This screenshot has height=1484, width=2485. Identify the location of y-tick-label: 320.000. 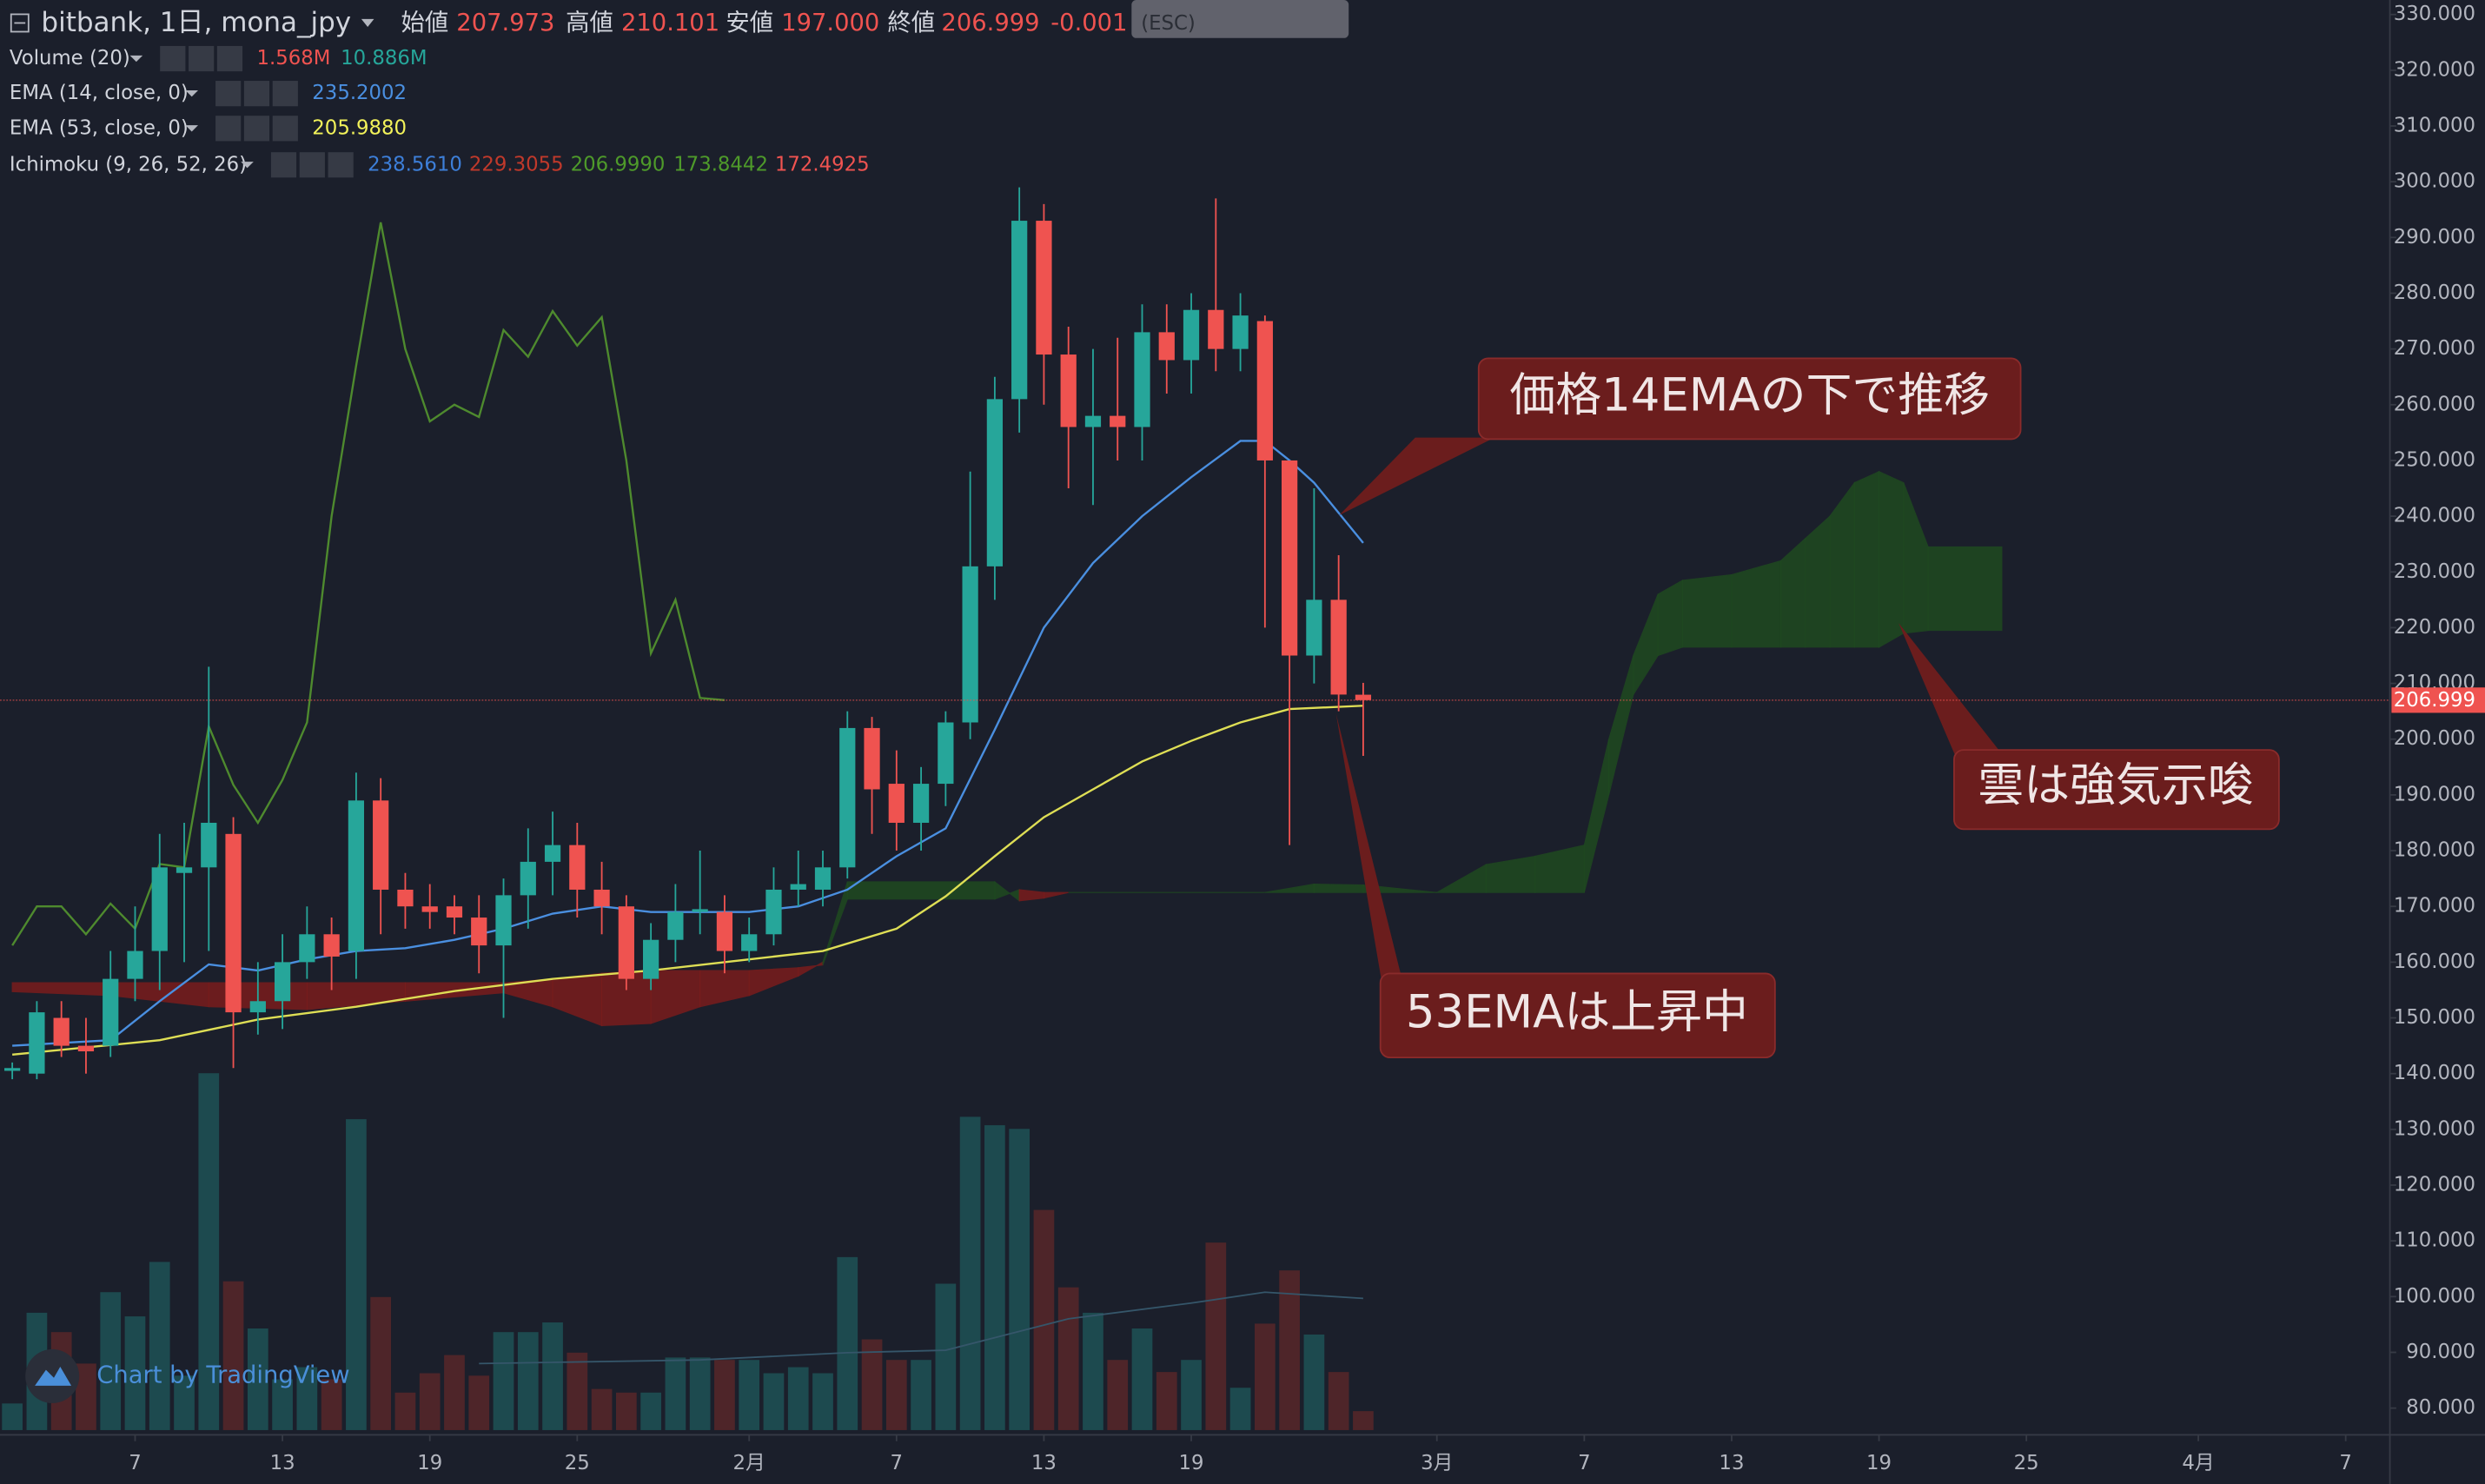
(2434, 69).